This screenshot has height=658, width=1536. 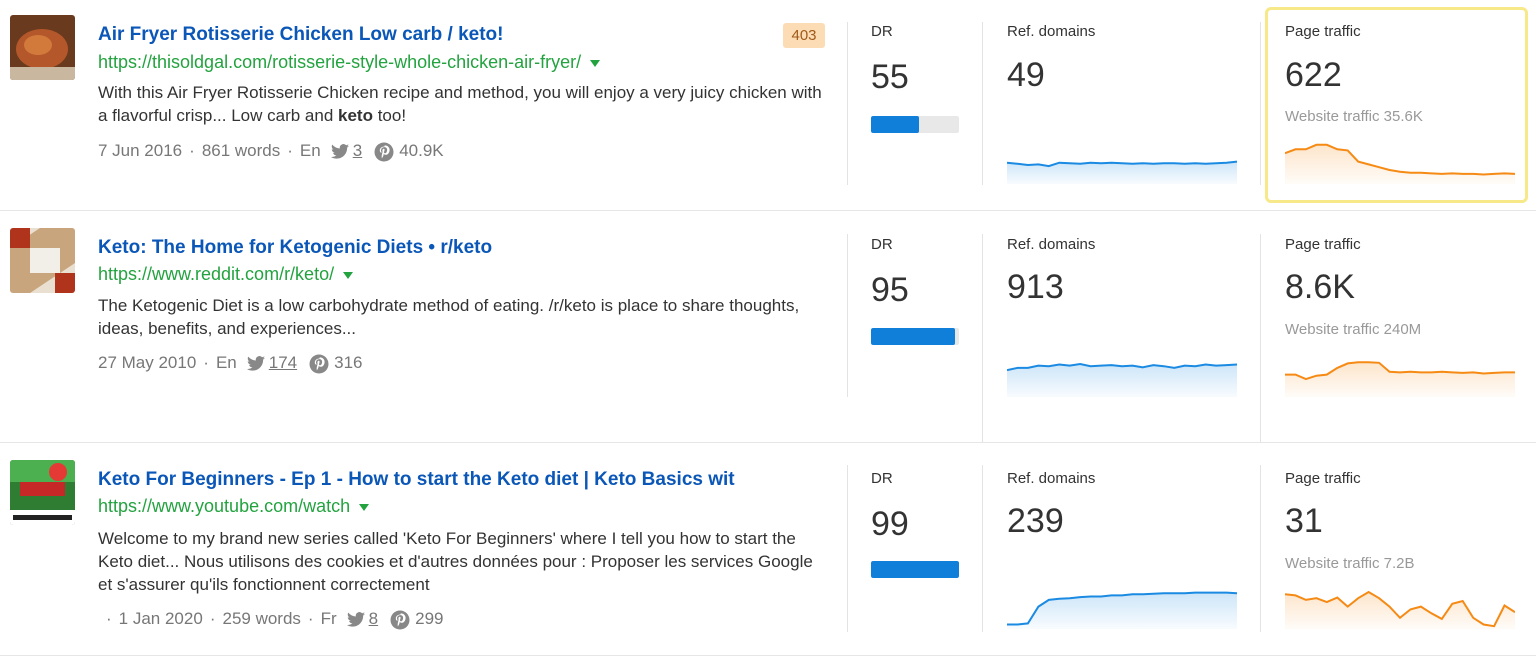 I want to click on publish-date: 27 May 2010, so click(x=147, y=363).